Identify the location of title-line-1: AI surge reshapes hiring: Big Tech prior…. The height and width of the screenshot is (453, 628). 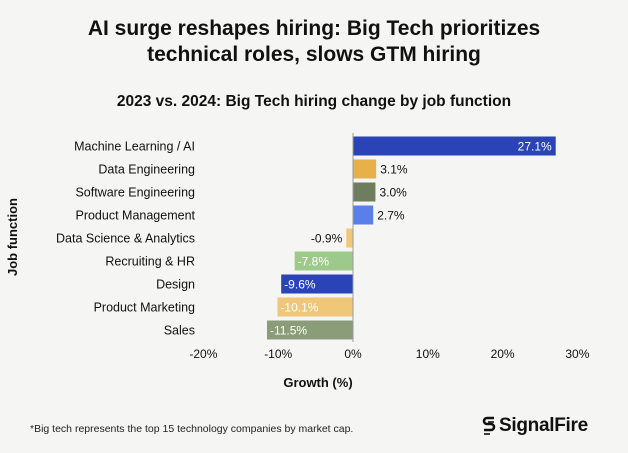
(314, 28).